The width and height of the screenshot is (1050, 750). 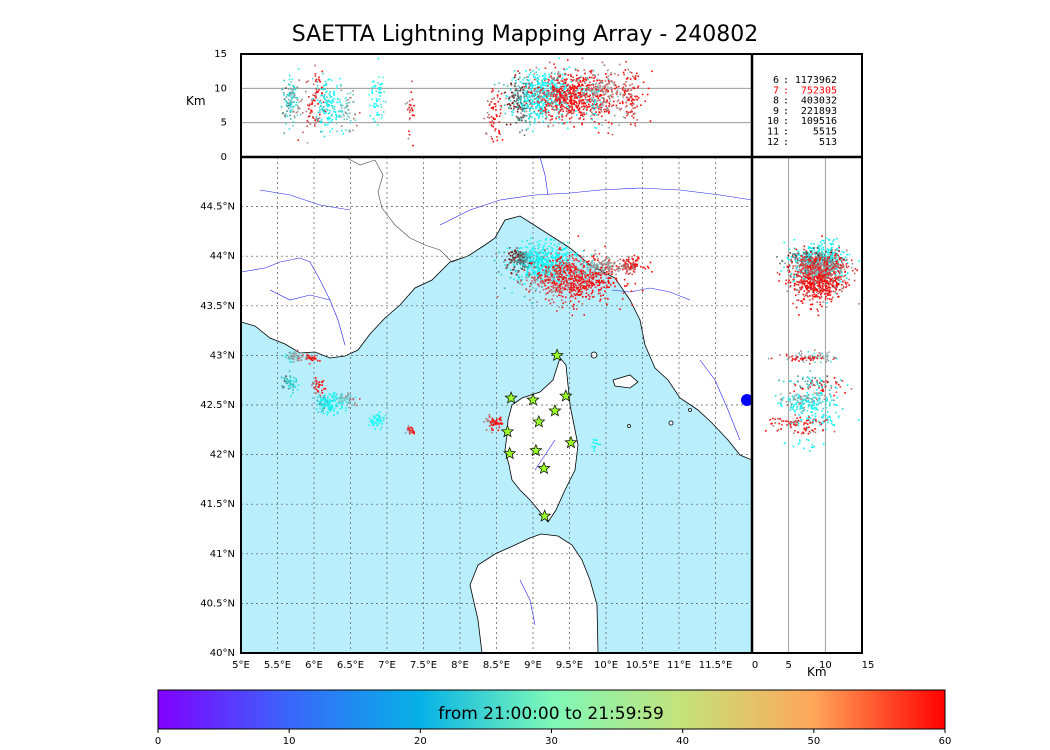 What do you see at coordinates (496, 102) in the screenshot?
I see `altitude-longitude-panel` at bounding box center [496, 102].